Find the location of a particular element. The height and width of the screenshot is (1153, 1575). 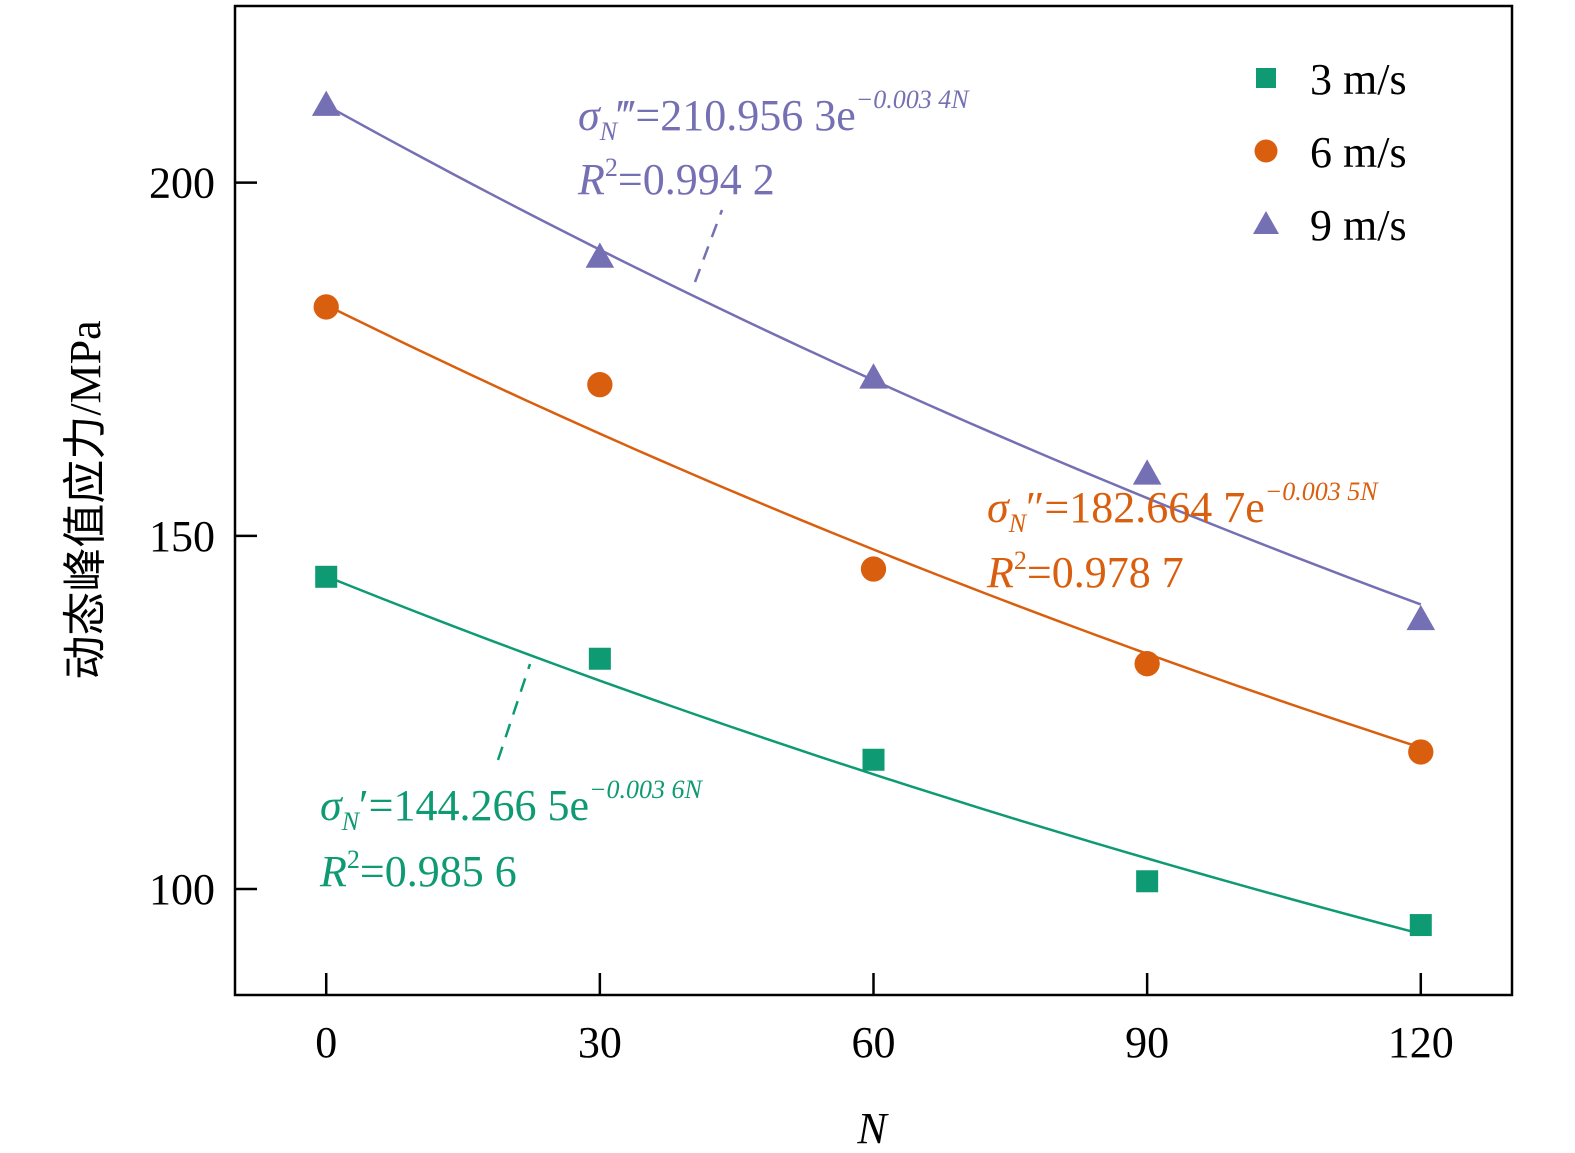

fit-r2-9ms: R2=0.994 2 is located at coordinates (676, 178).